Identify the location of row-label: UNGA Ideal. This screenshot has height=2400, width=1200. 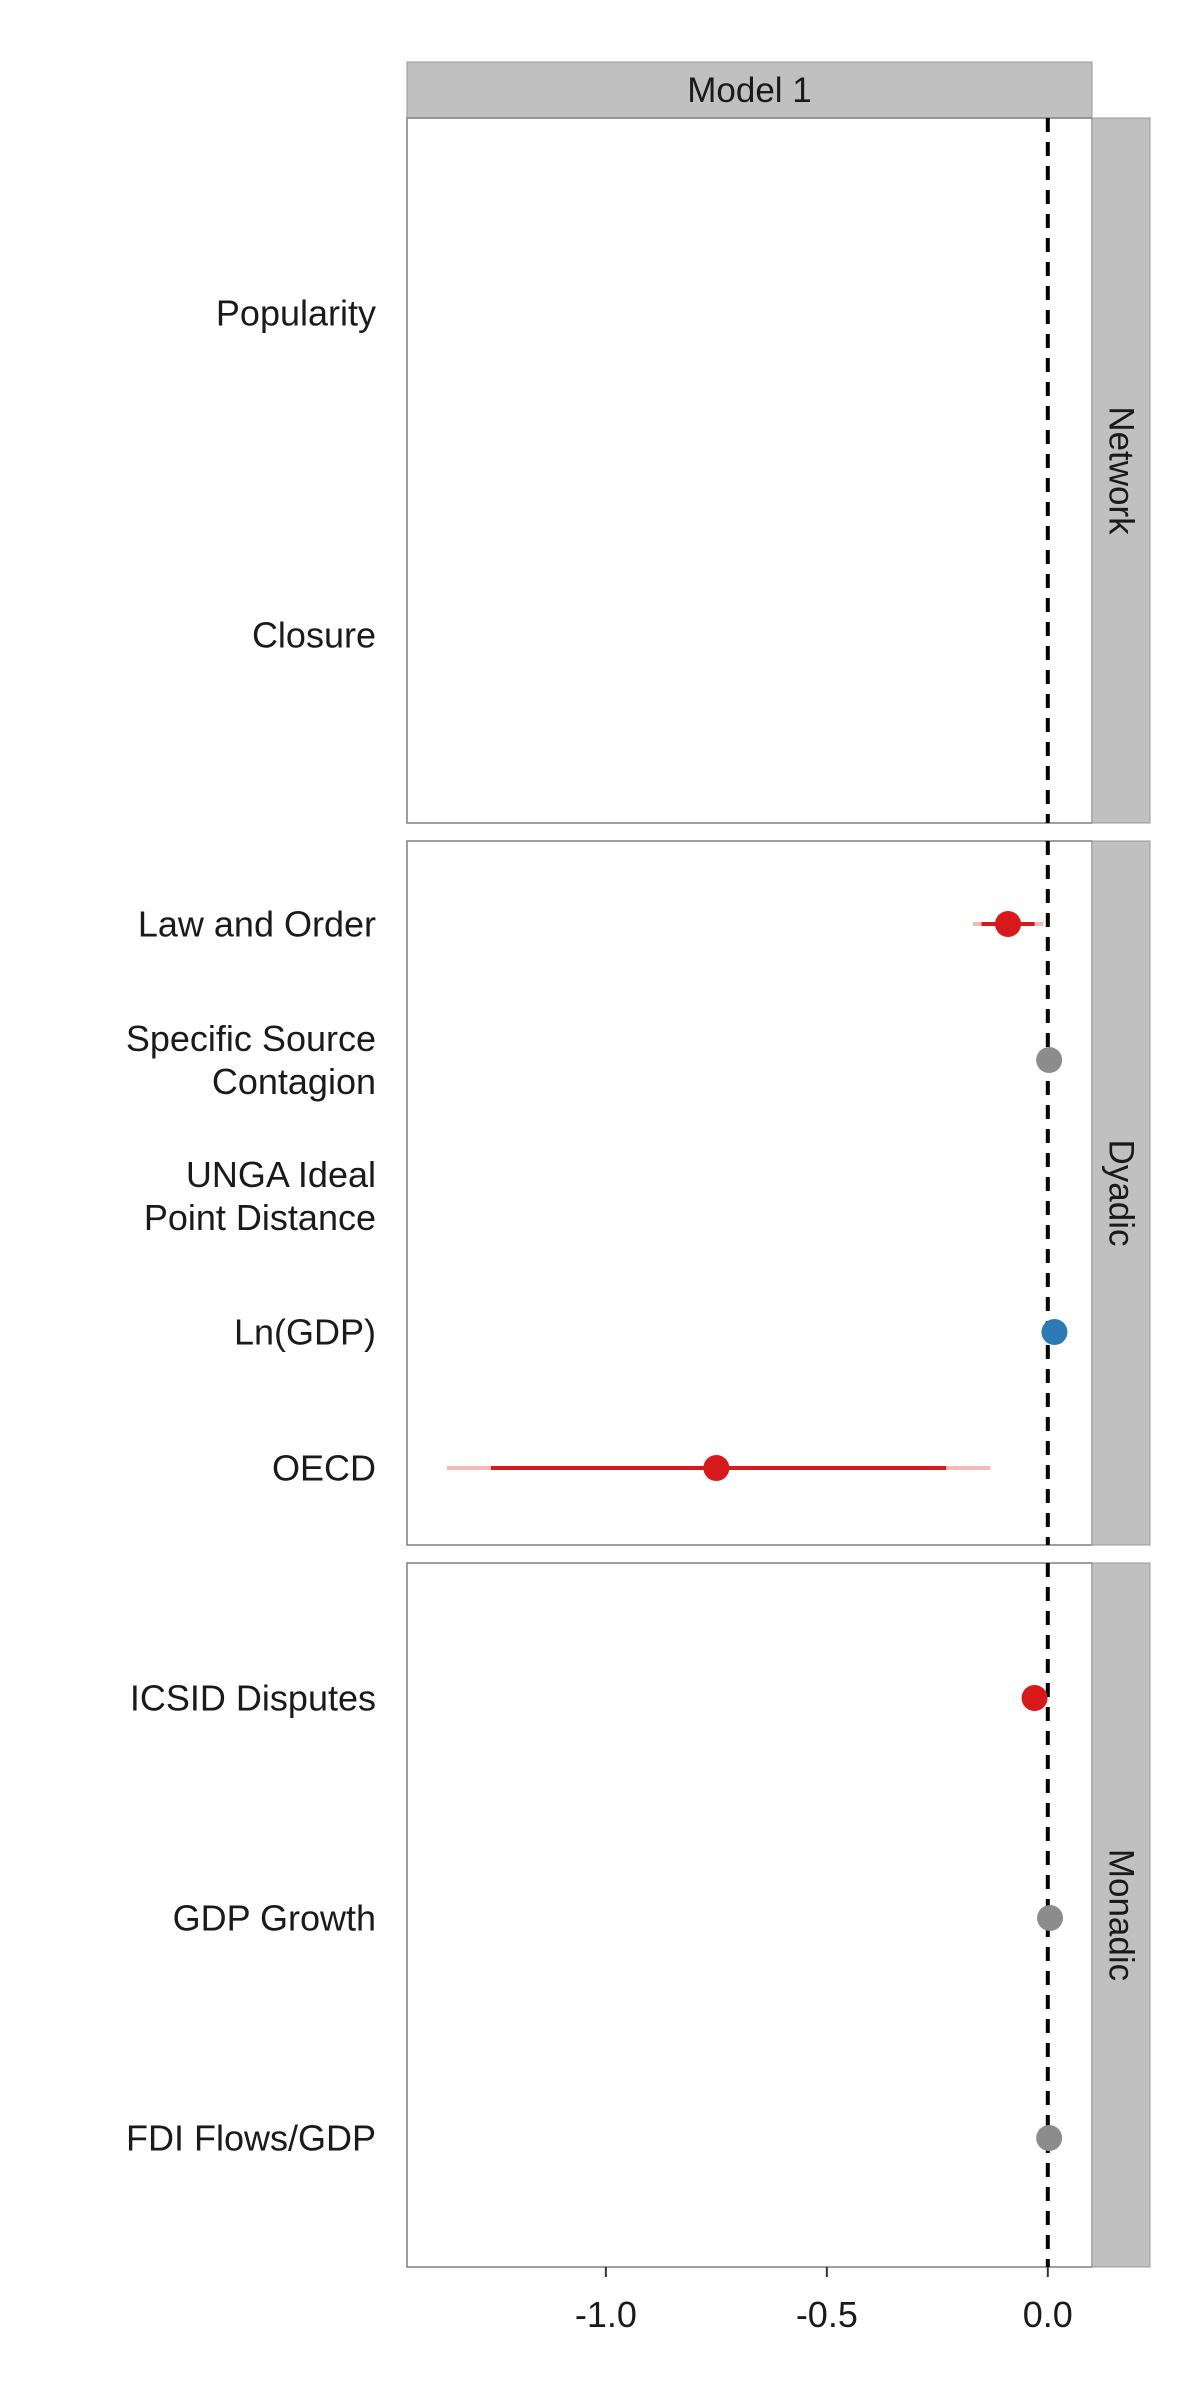
(281, 1174).